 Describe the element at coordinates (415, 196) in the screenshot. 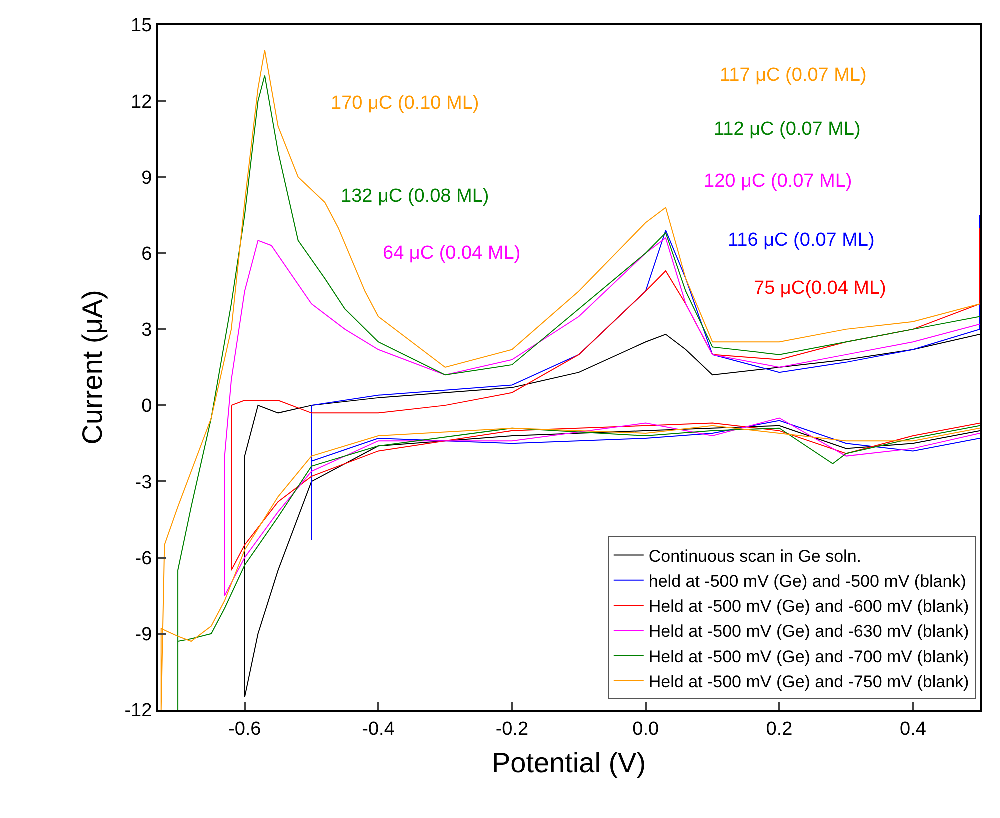

I see `annotation: 132 μC (0.08 ML)` at that location.